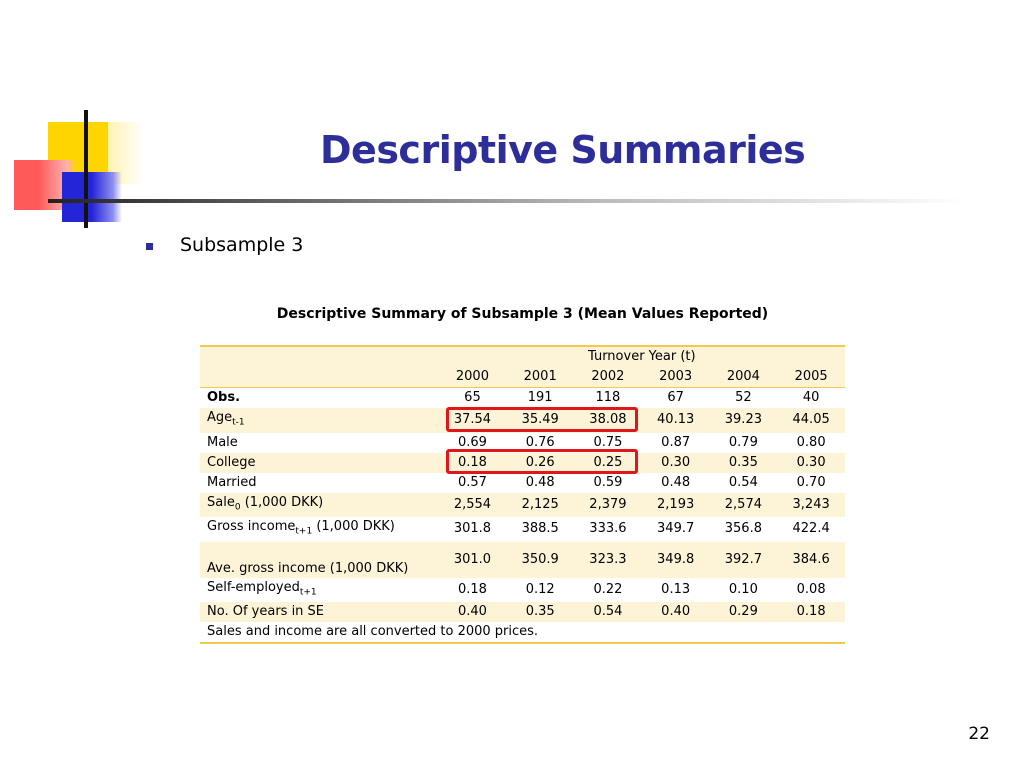 This screenshot has height=768, width=1024. I want to click on cell: 0.75, so click(608, 442).